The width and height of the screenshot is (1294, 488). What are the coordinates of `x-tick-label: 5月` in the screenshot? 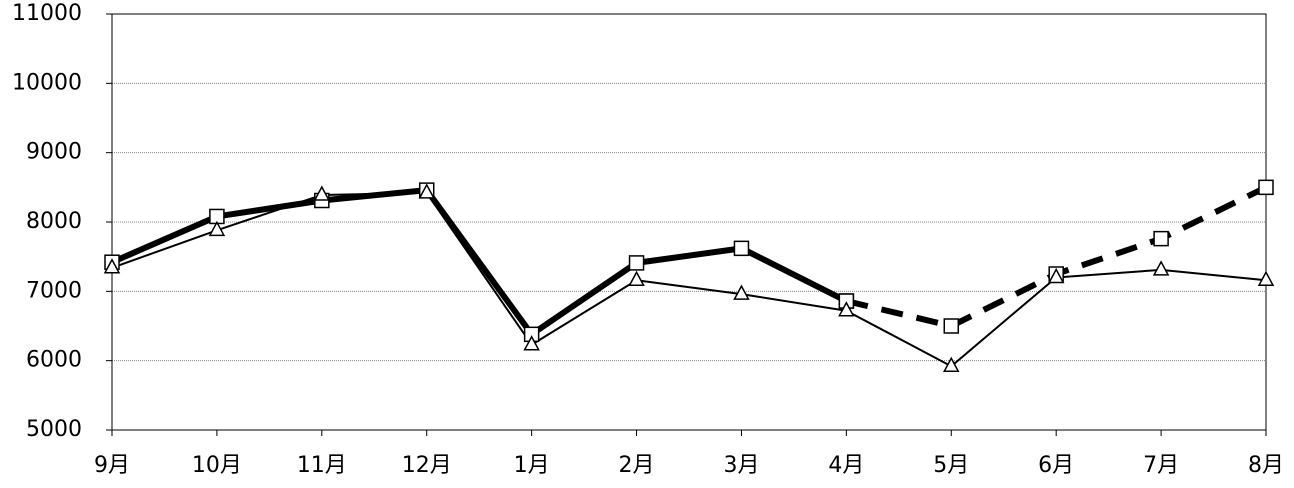 It's located at (951, 465).